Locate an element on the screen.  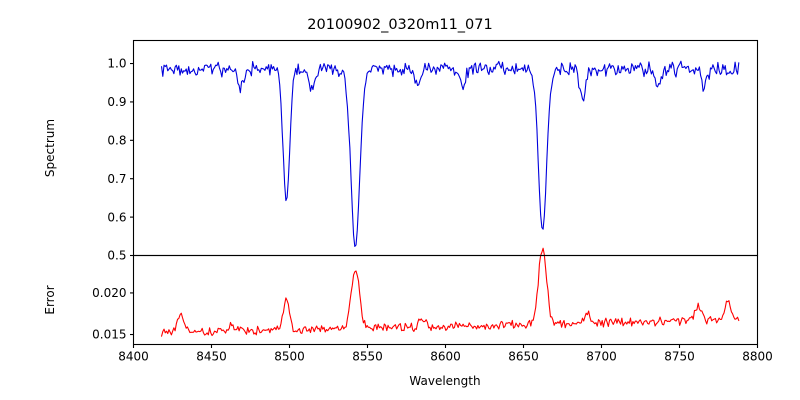
x-axis-tick-label: 8400 is located at coordinates (133, 357).